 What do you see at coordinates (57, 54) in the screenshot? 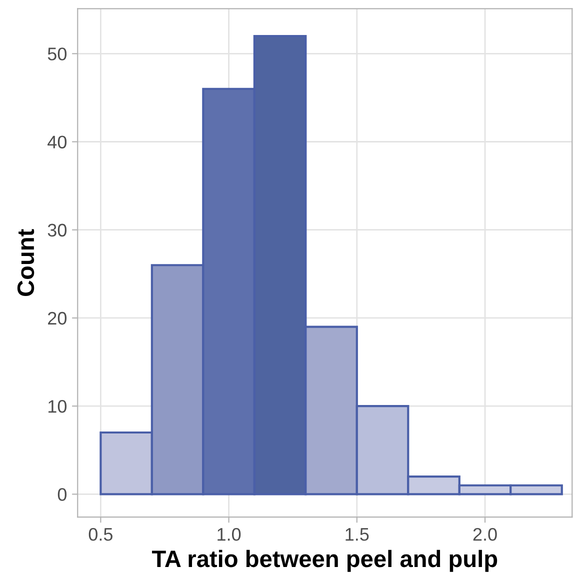
I see `y-tick-label: 50` at bounding box center [57, 54].